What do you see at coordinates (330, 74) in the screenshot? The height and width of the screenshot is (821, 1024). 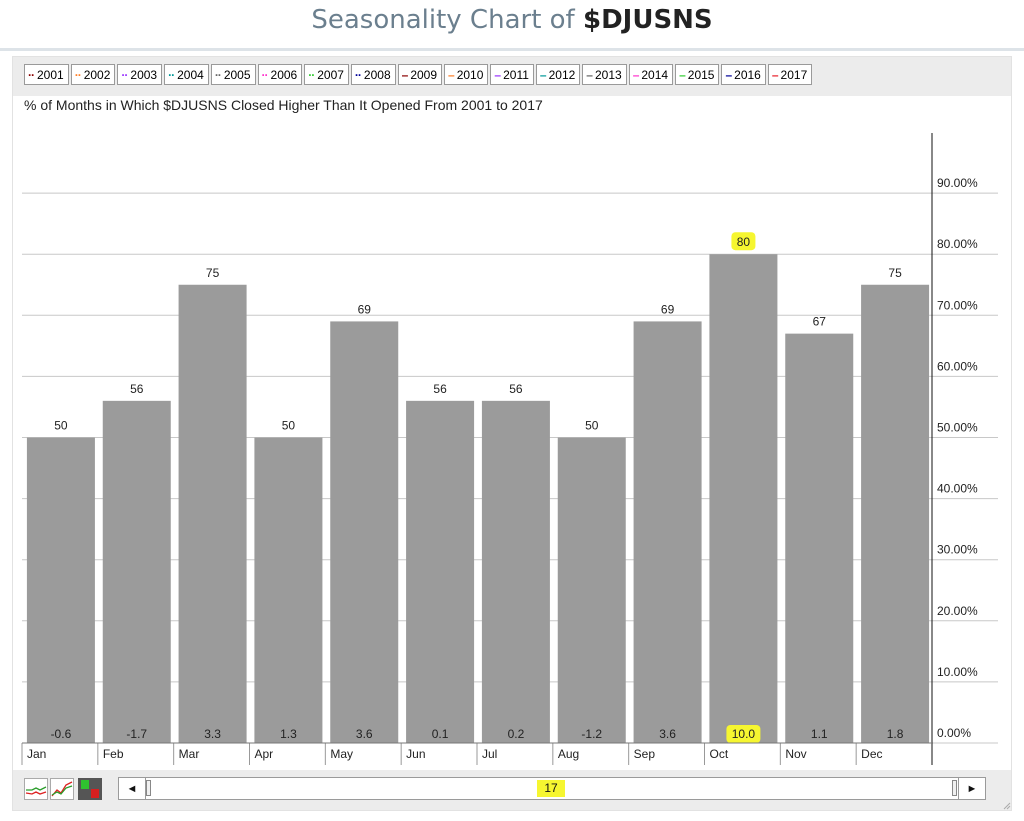 I see `legend-label: 2007` at bounding box center [330, 74].